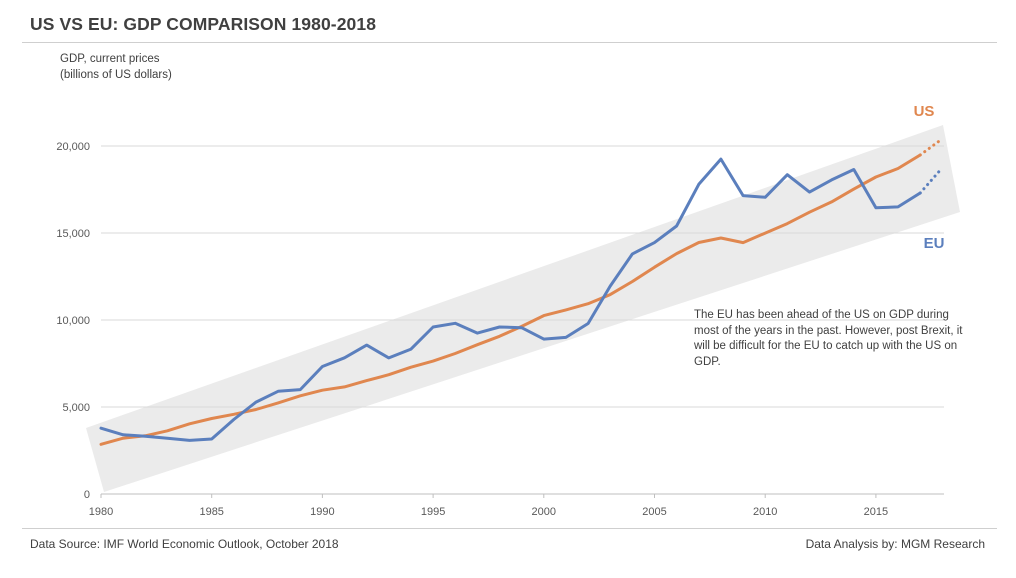 The height and width of the screenshot is (578, 1016). What do you see at coordinates (101, 512) in the screenshot?
I see `x-tick-label: 1980` at bounding box center [101, 512].